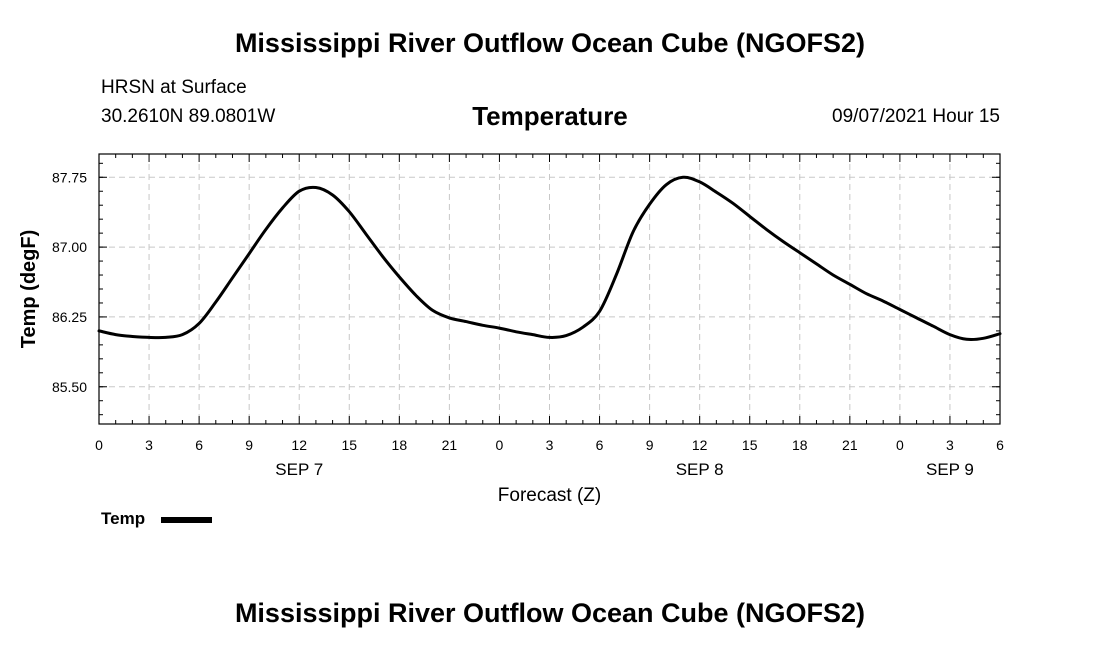  I want to click on y-tick-label: 85.50, so click(69, 387).